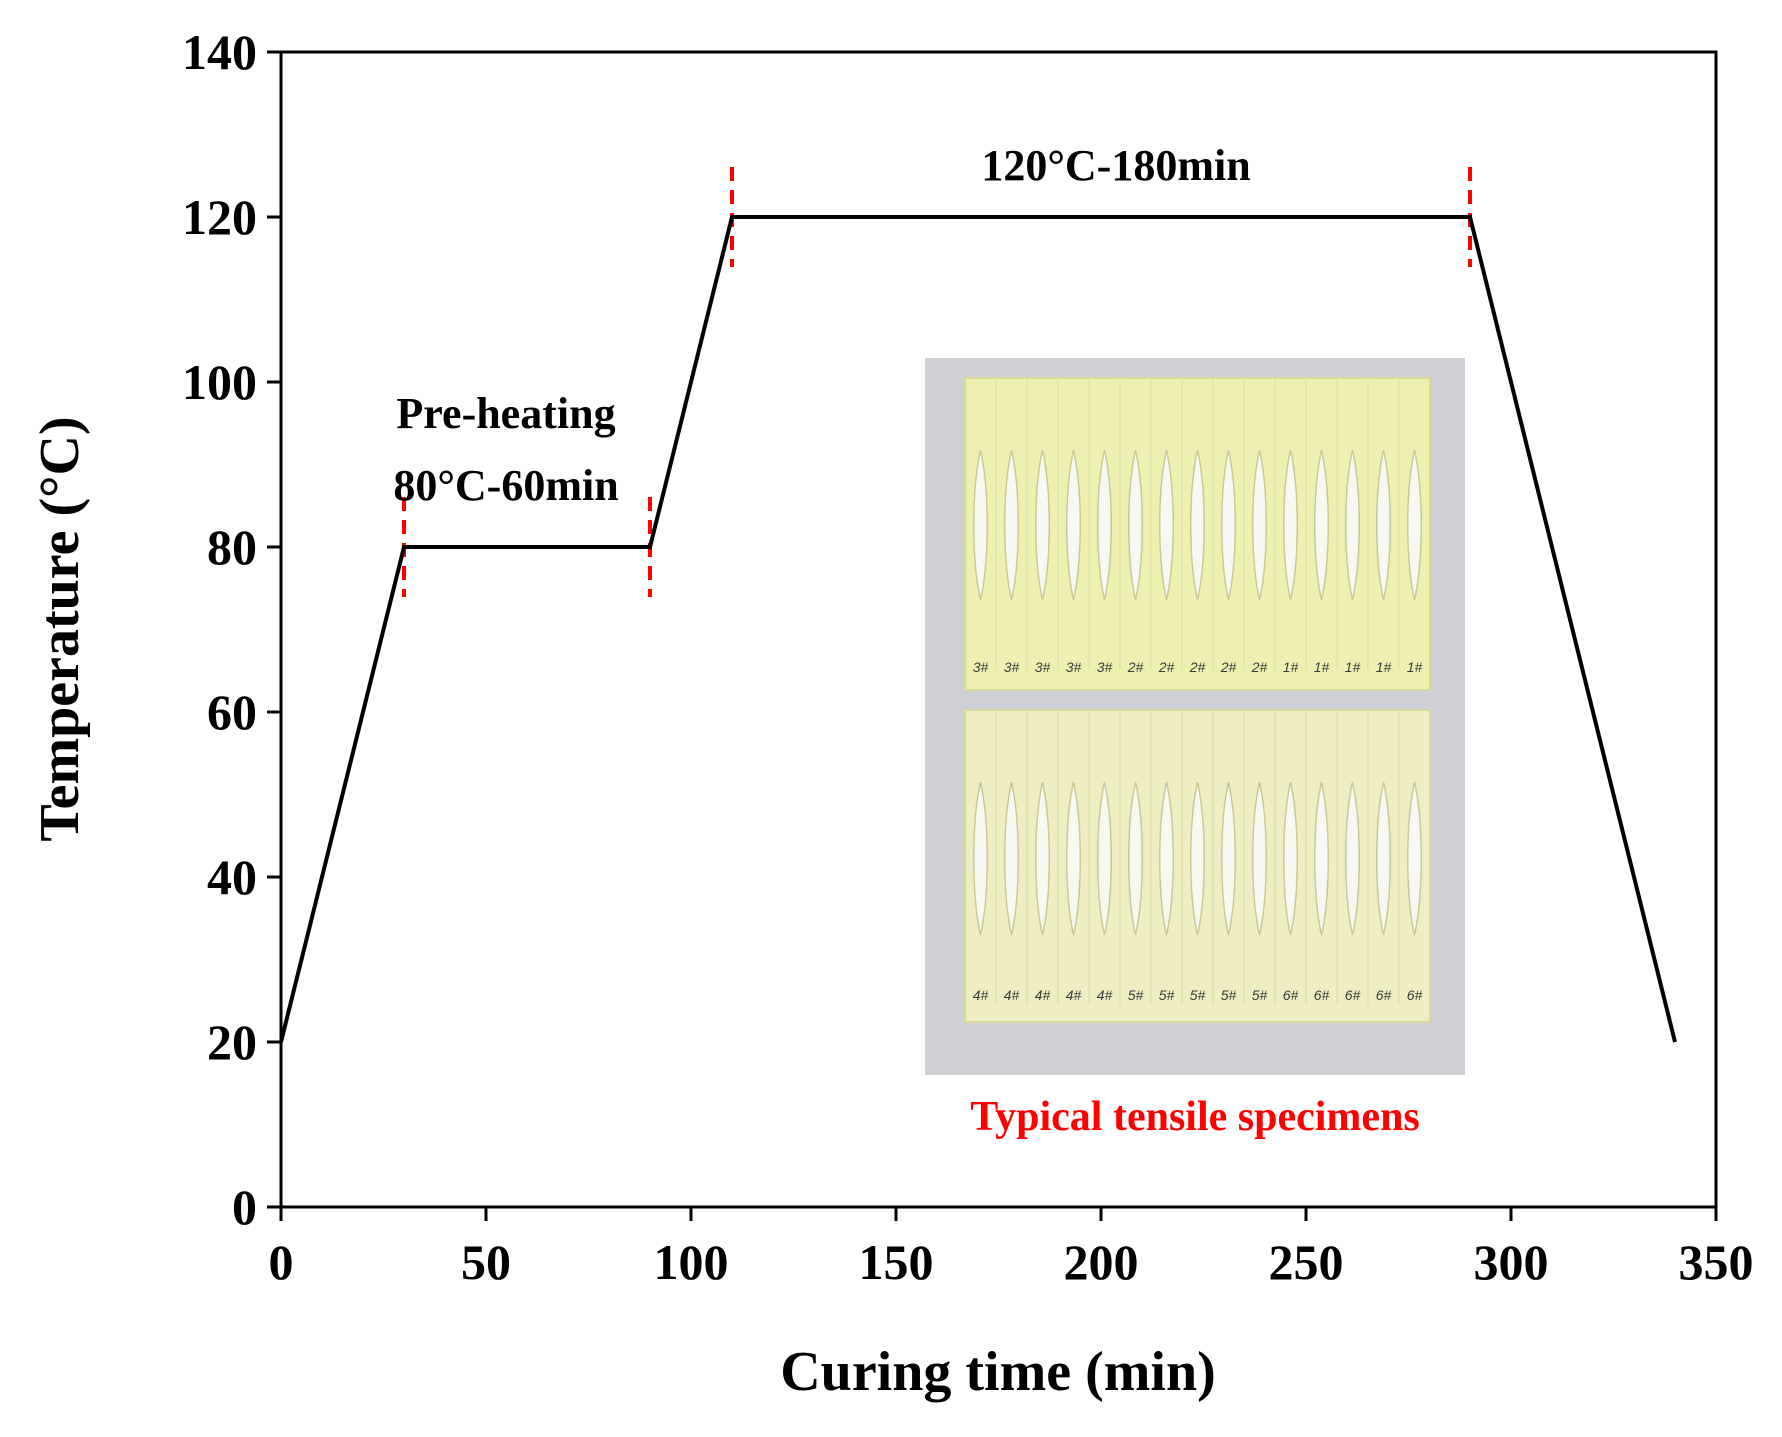 The width and height of the screenshot is (1782, 1437). What do you see at coordinates (281, 1262) in the screenshot?
I see `x-tick-label: 0` at bounding box center [281, 1262].